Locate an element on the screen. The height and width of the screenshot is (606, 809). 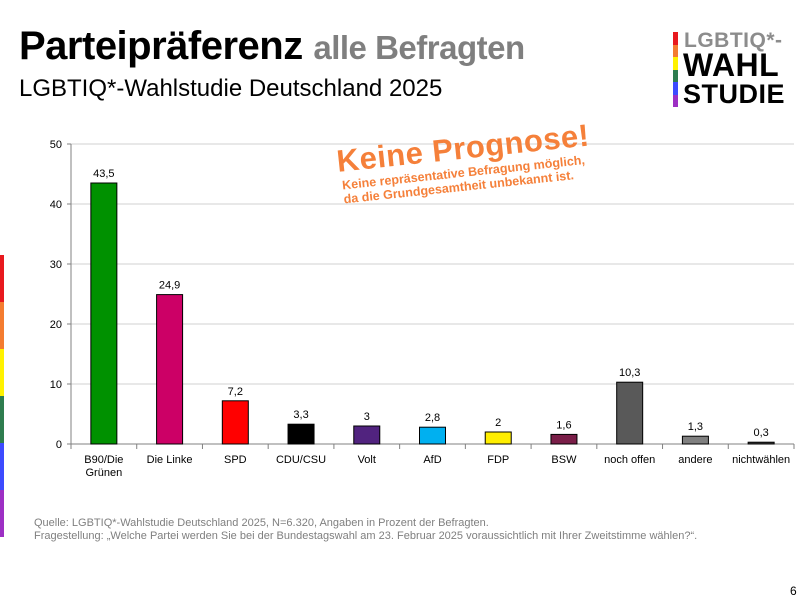
logo: LGBTIQ*- WAHL STUDIE is located at coordinates (733, 69).